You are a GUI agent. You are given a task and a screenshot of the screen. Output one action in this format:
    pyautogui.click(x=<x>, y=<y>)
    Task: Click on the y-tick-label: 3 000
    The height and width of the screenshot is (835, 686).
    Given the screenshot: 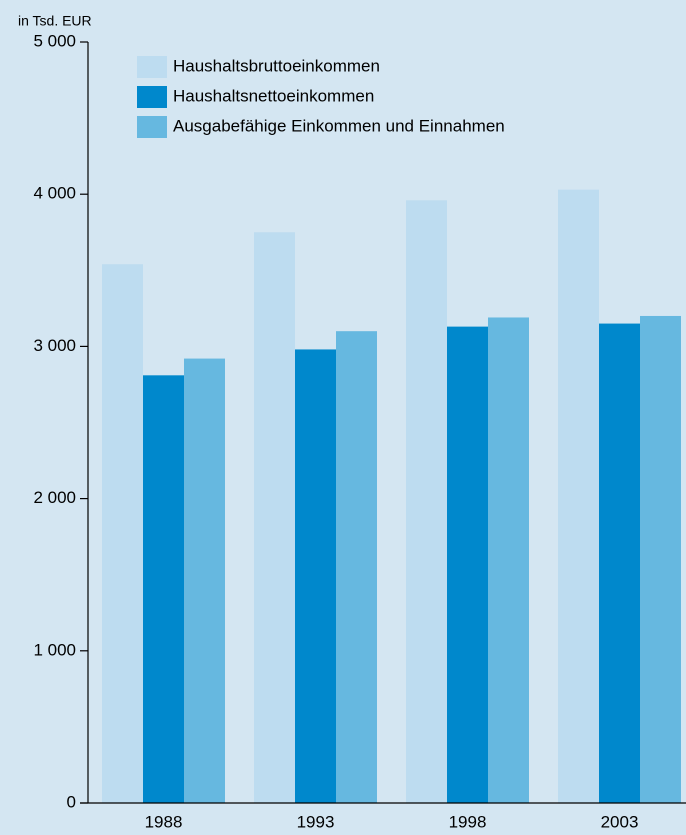 What is the action you would take?
    pyautogui.click(x=54, y=345)
    